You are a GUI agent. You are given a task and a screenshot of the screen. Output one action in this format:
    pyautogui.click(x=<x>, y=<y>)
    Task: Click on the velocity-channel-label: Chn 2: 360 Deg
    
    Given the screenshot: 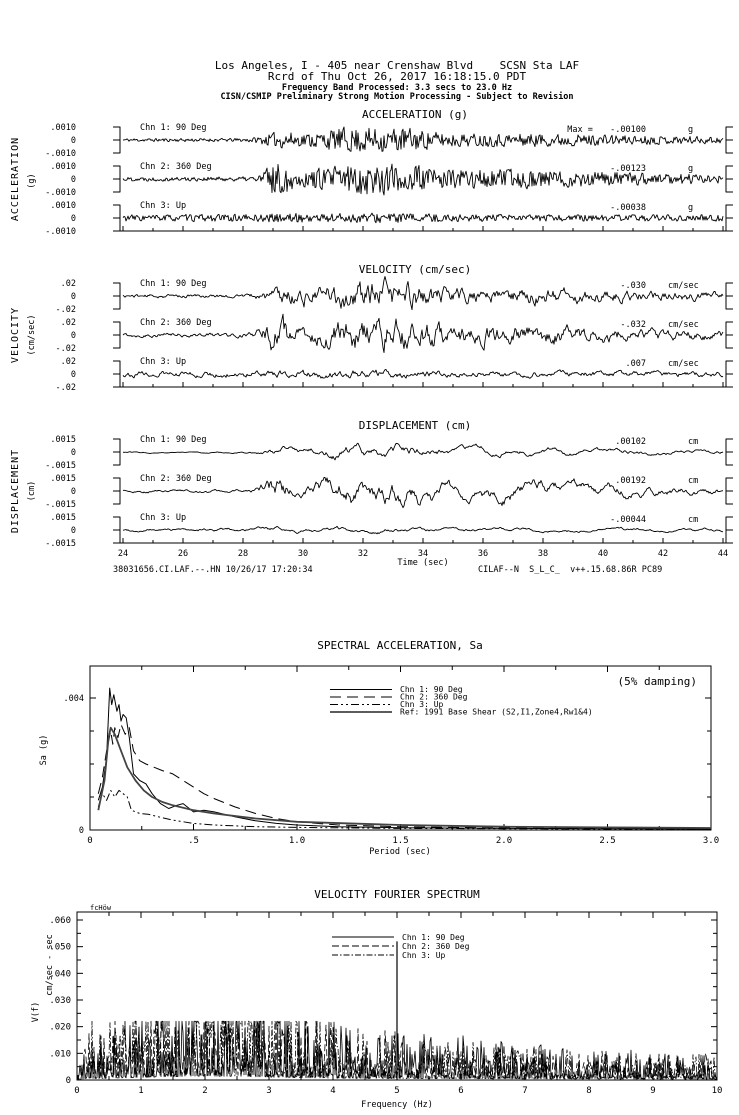 What is the action you would take?
    pyautogui.click(x=176, y=323)
    